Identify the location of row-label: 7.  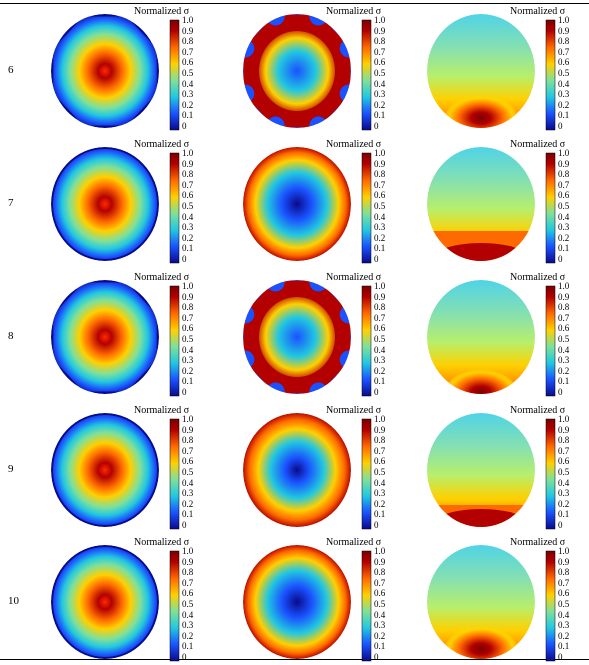
(11, 203).